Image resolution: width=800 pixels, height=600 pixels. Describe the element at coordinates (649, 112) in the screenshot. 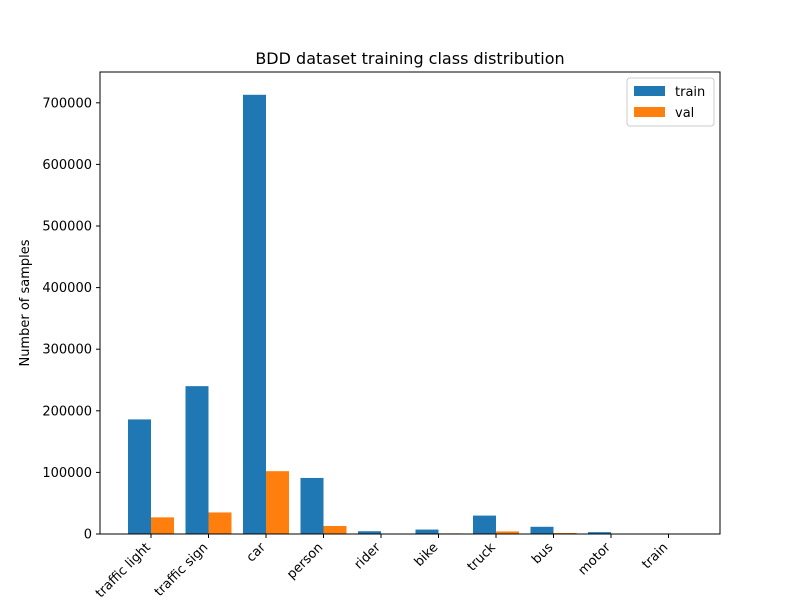

I see `legend-swatch-val` at that location.